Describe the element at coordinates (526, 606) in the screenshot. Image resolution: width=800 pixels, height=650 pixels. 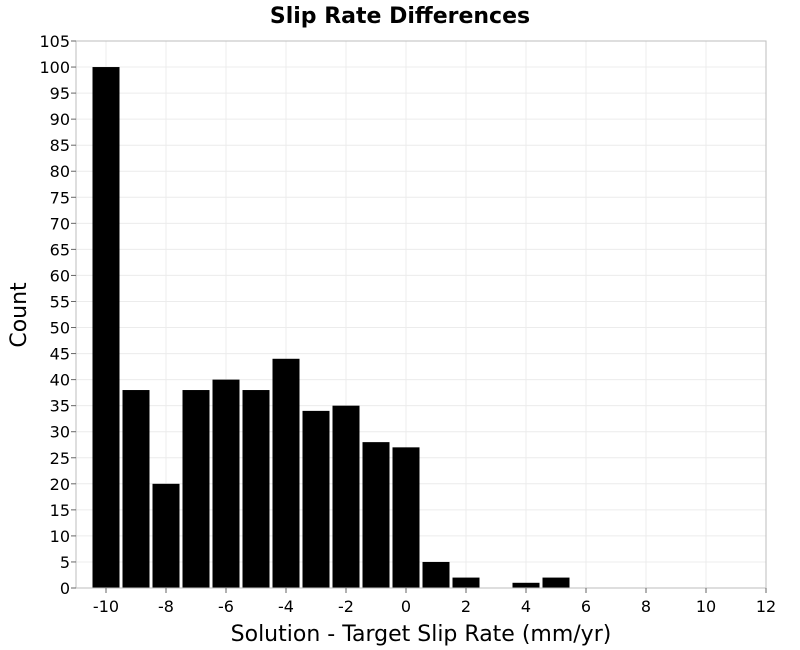
I see `x-tick-label: 4` at that location.